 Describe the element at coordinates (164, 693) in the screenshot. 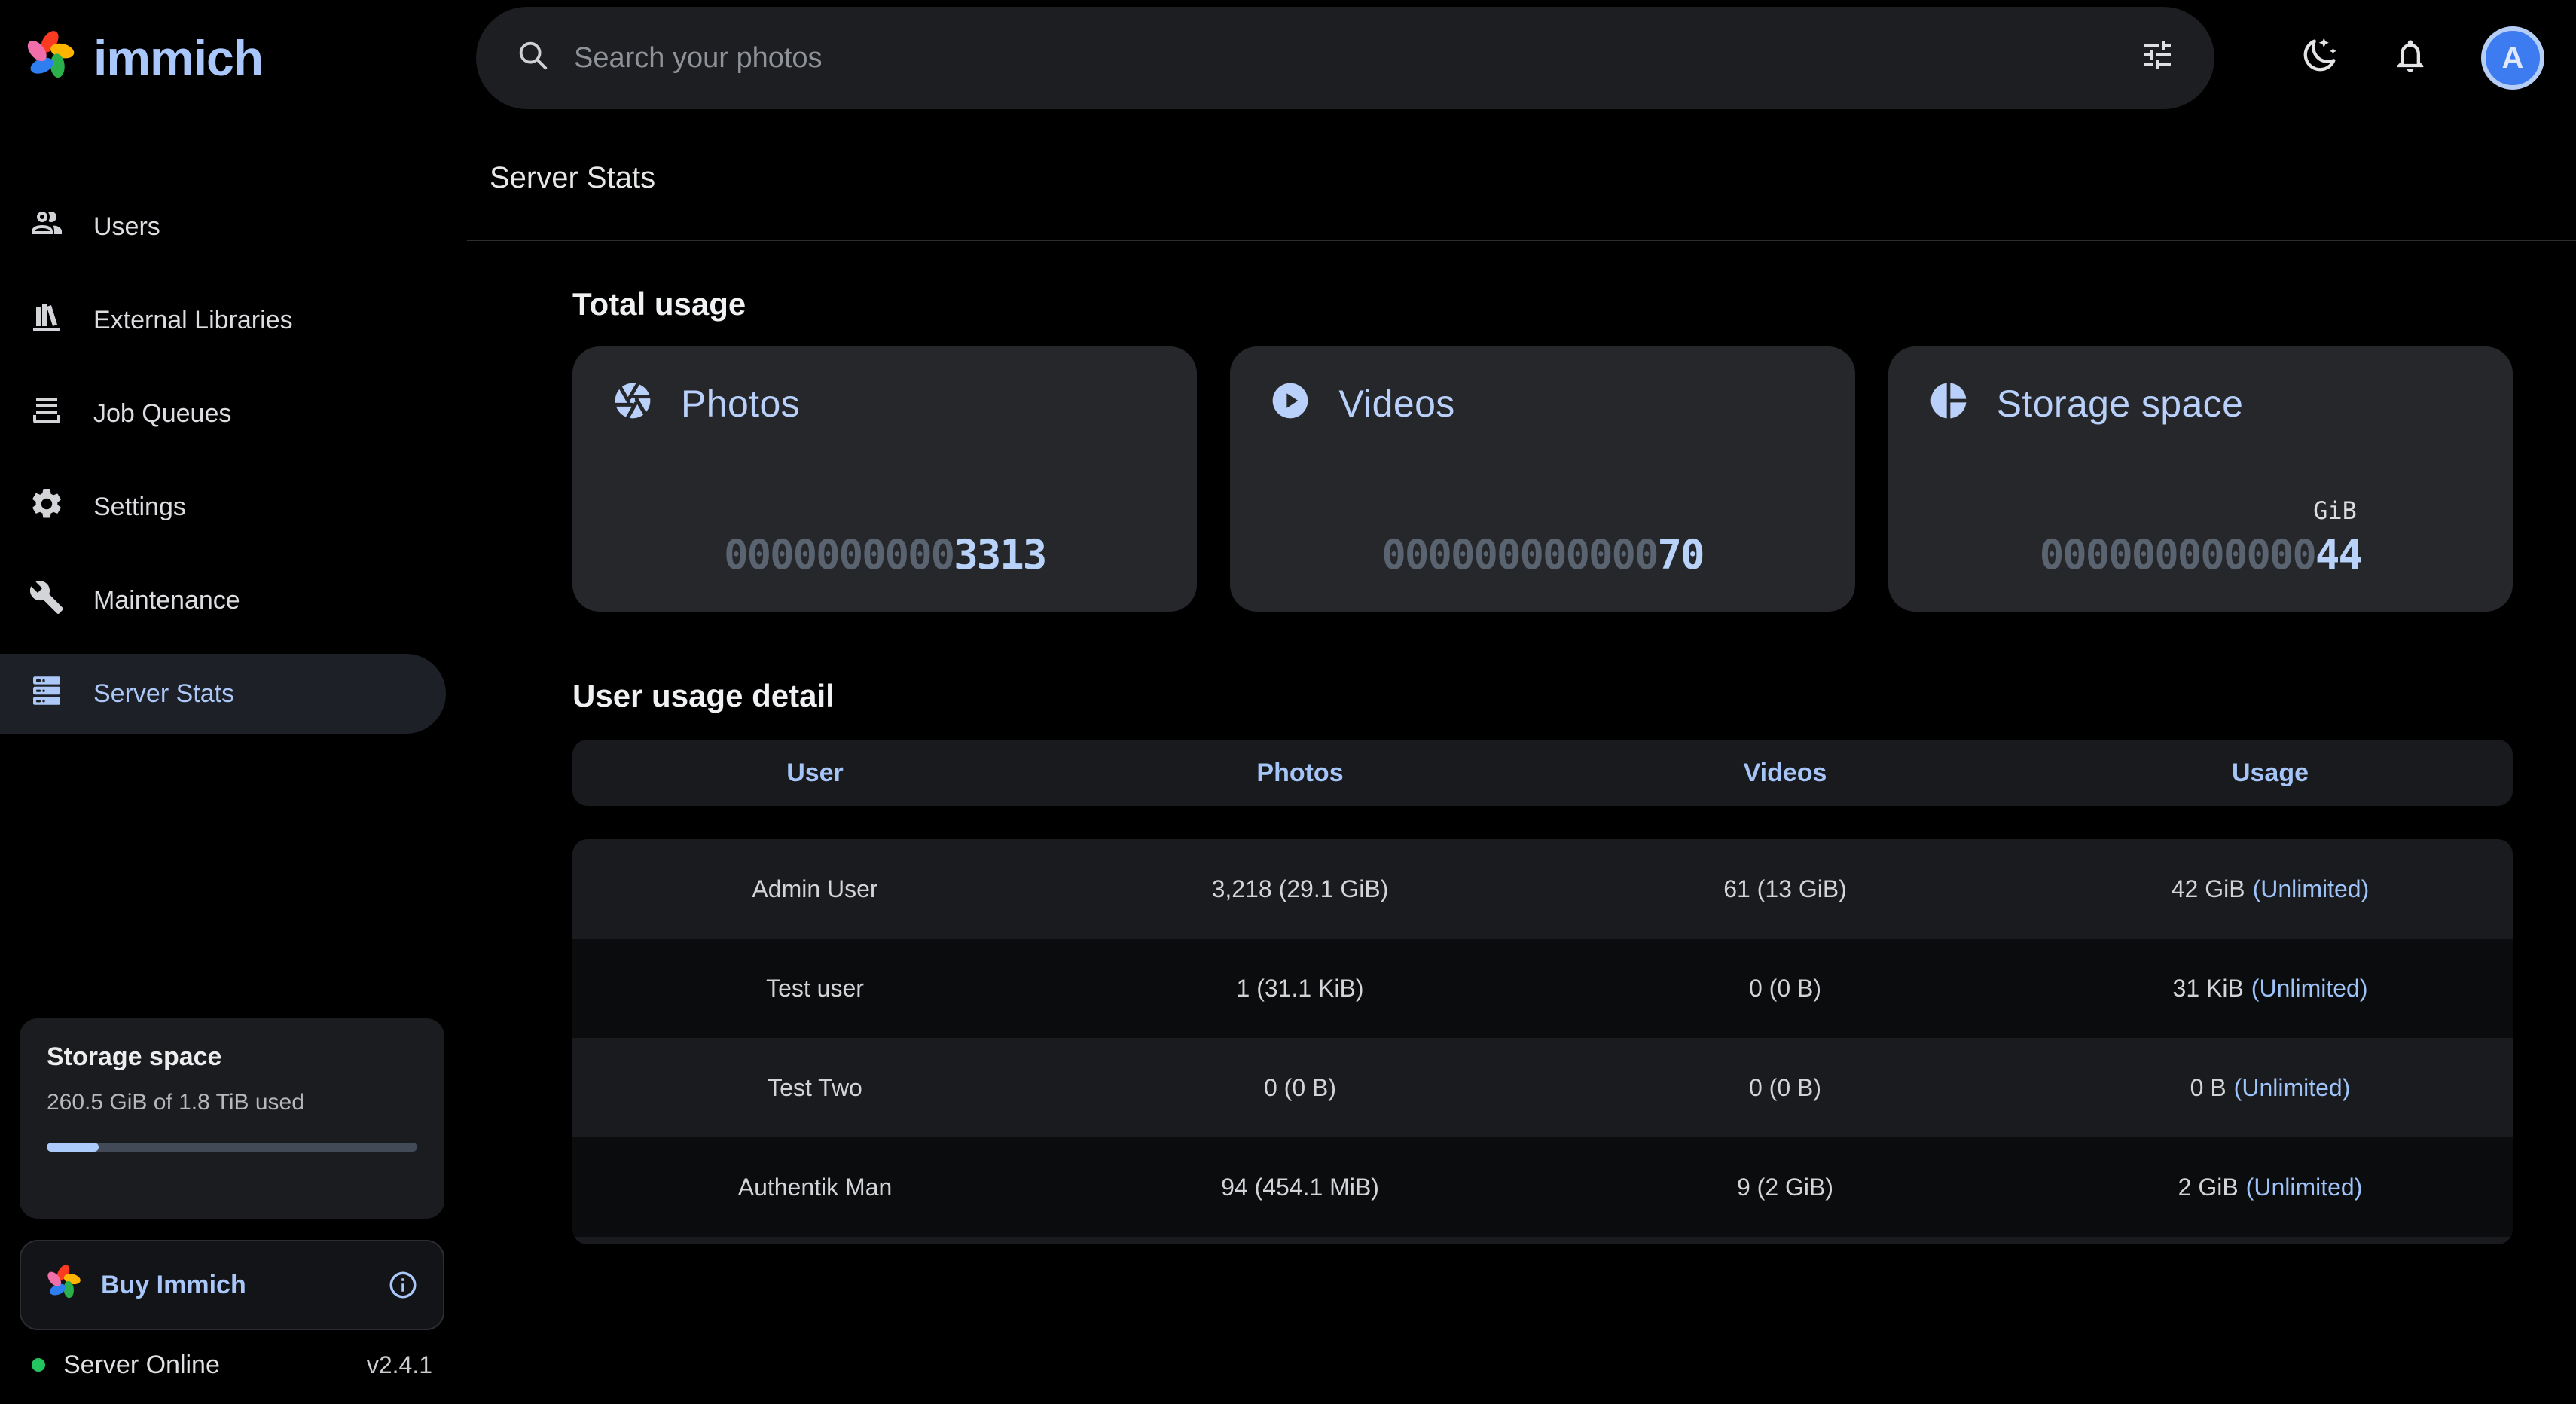

I see `sidebar-item-label: Server Stats` at that location.